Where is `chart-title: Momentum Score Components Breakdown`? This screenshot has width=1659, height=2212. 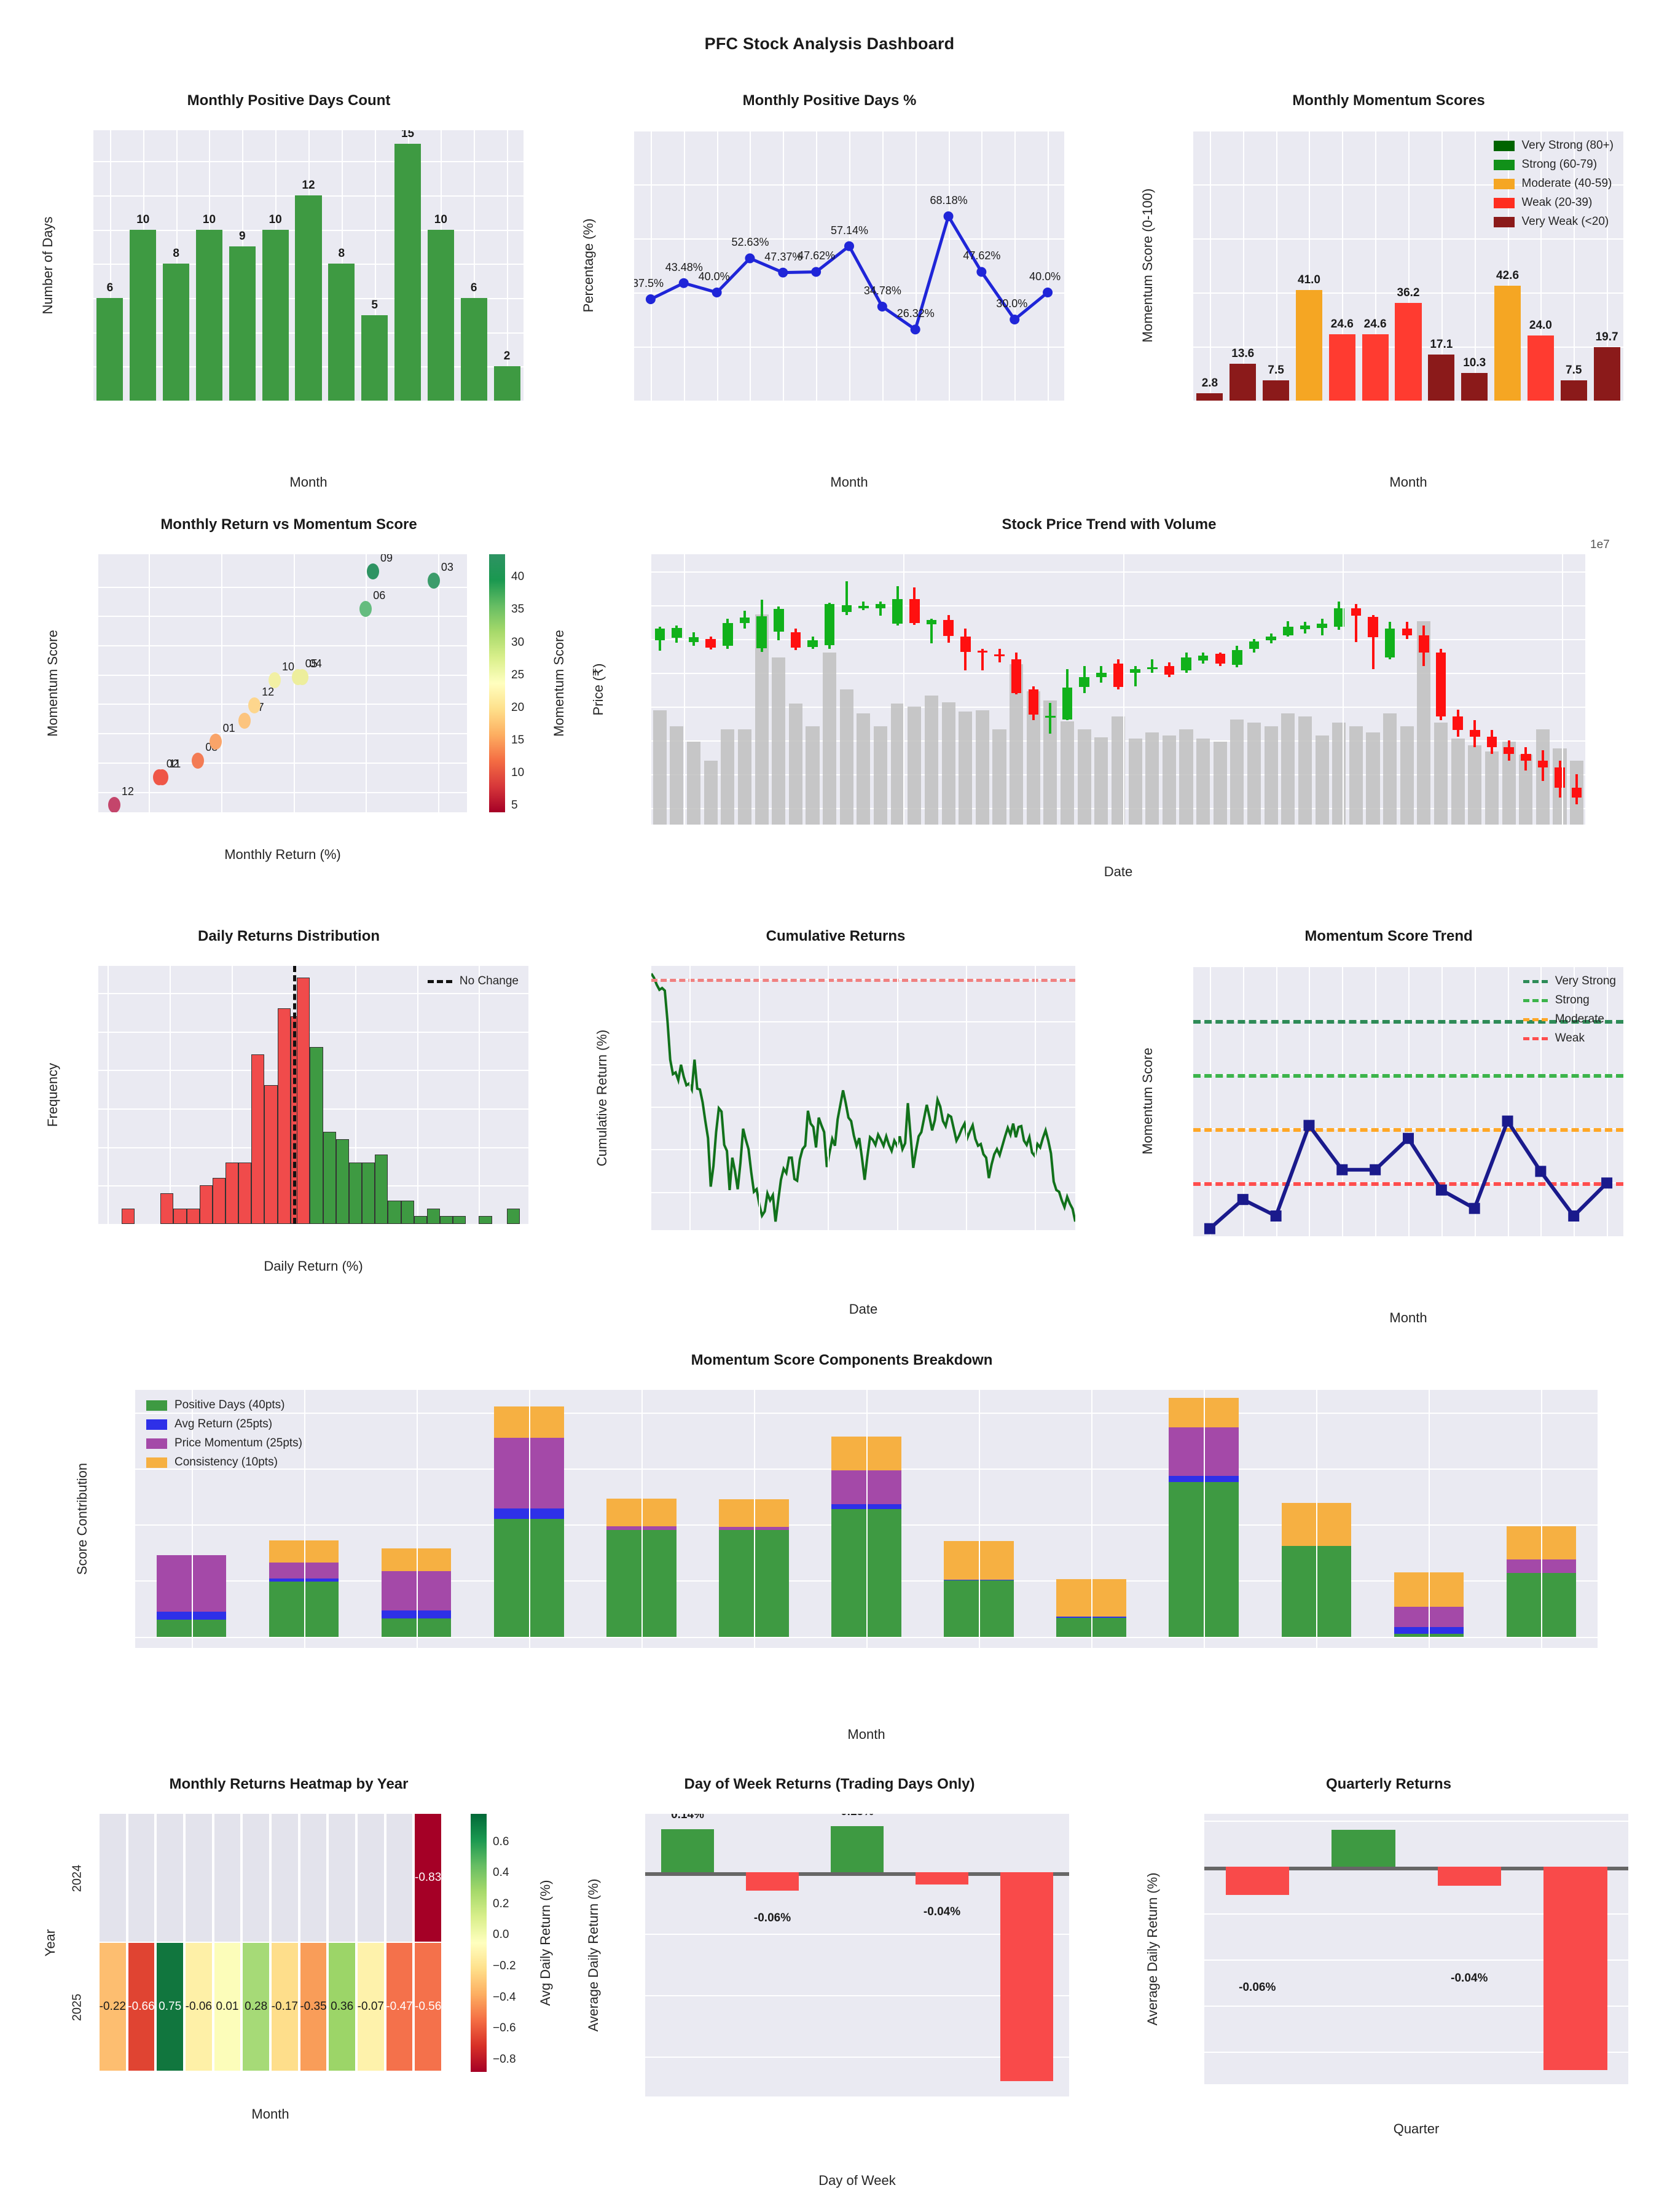
chart-title: Momentum Score Components Breakdown is located at coordinates (842, 1360).